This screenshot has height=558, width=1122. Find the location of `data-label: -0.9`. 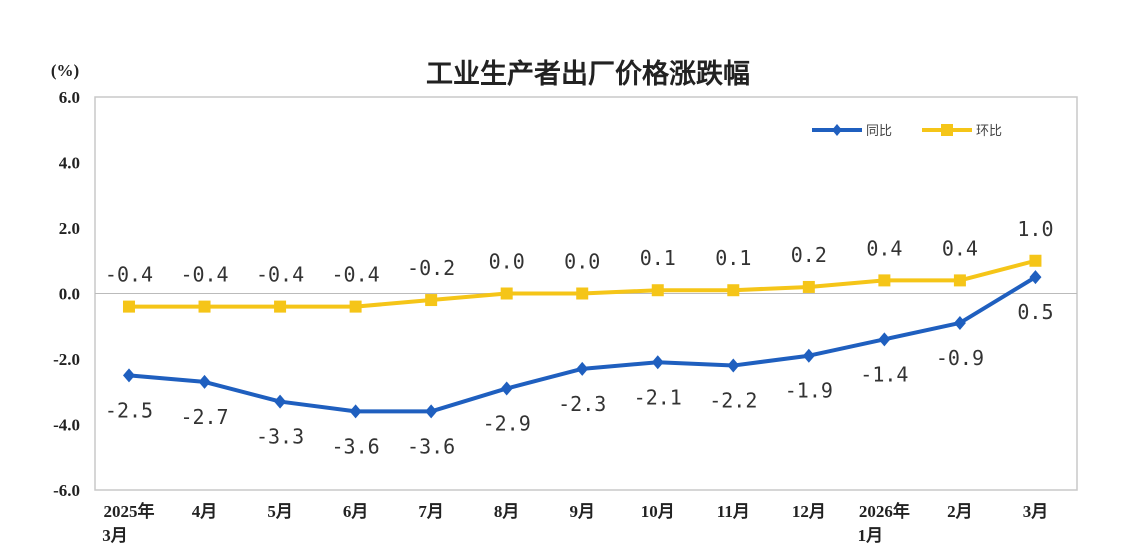

data-label: -0.9 is located at coordinates (960, 358).